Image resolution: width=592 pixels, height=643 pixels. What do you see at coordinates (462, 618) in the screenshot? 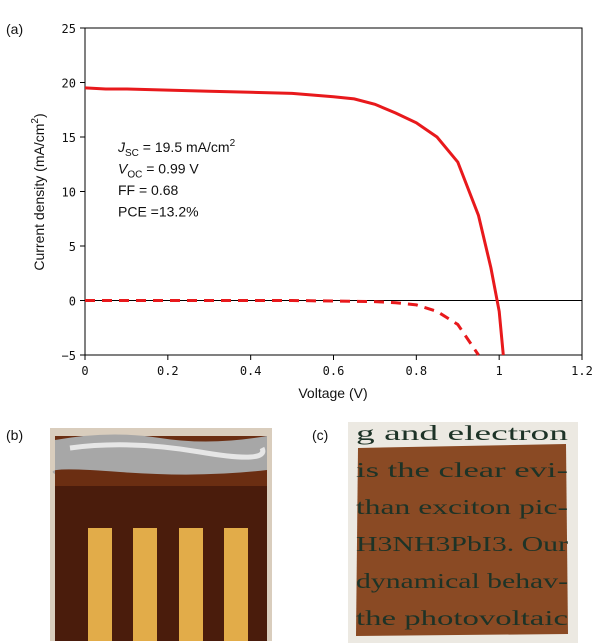
I see `photo-text: the photovoltaic` at bounding box center [462, 618].